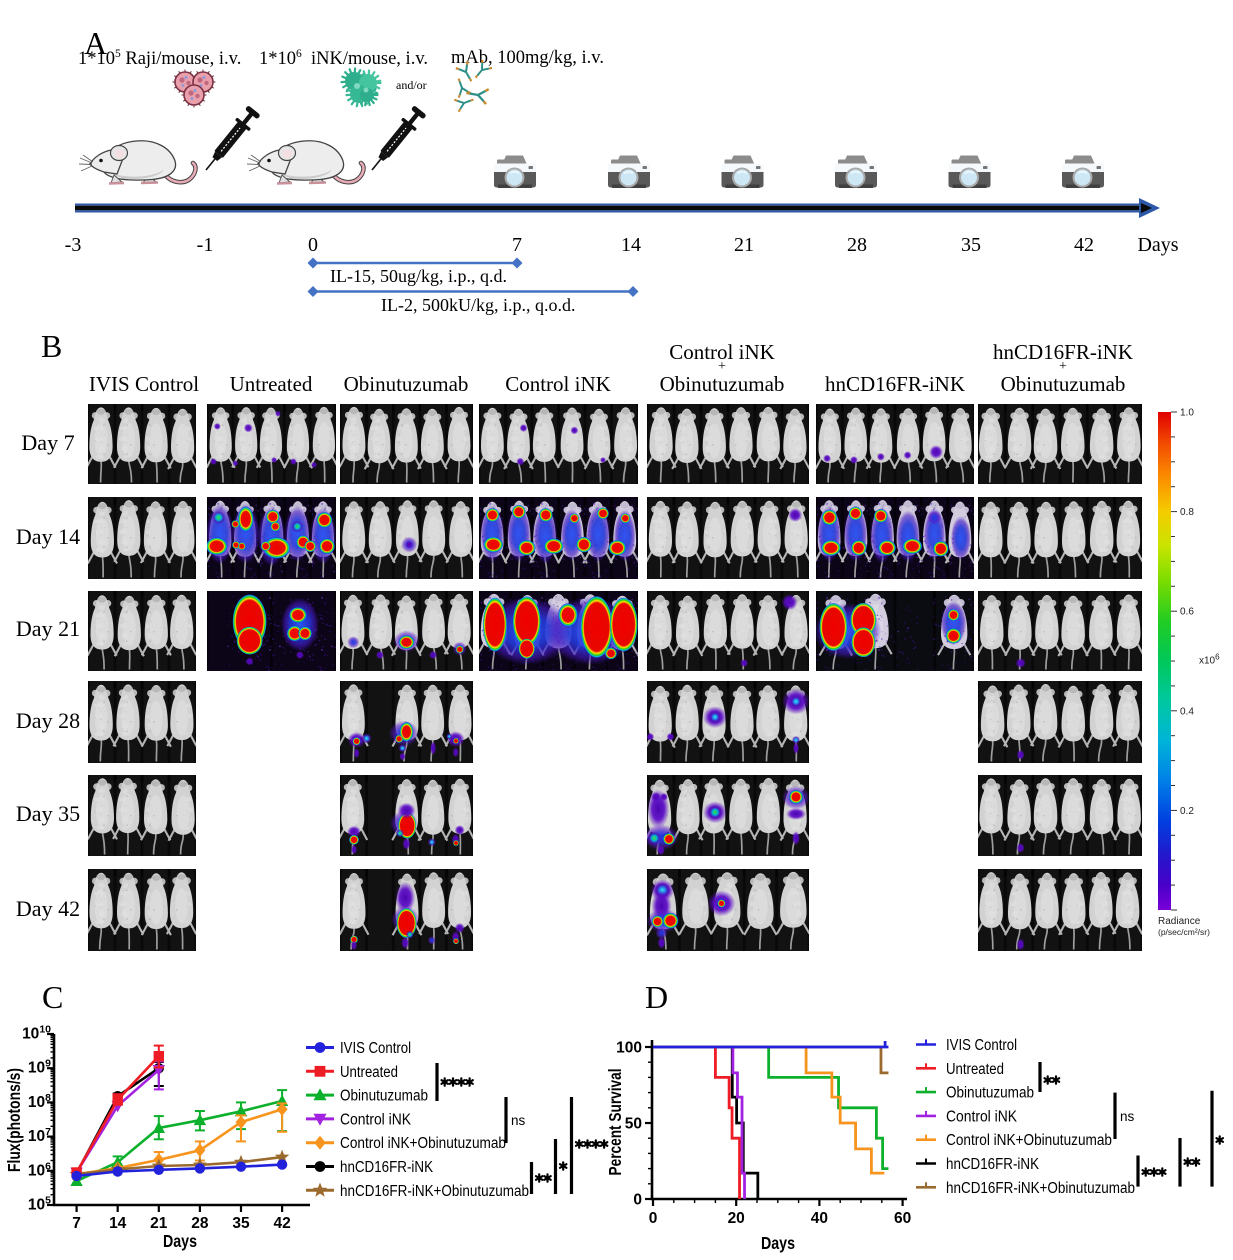 Image resolution: width=1233 pixels, height=1260 pixels. Describe the element at coordinates (615, 1122) in the screenshot. I see `svg-text: Percent Survival` at that location.